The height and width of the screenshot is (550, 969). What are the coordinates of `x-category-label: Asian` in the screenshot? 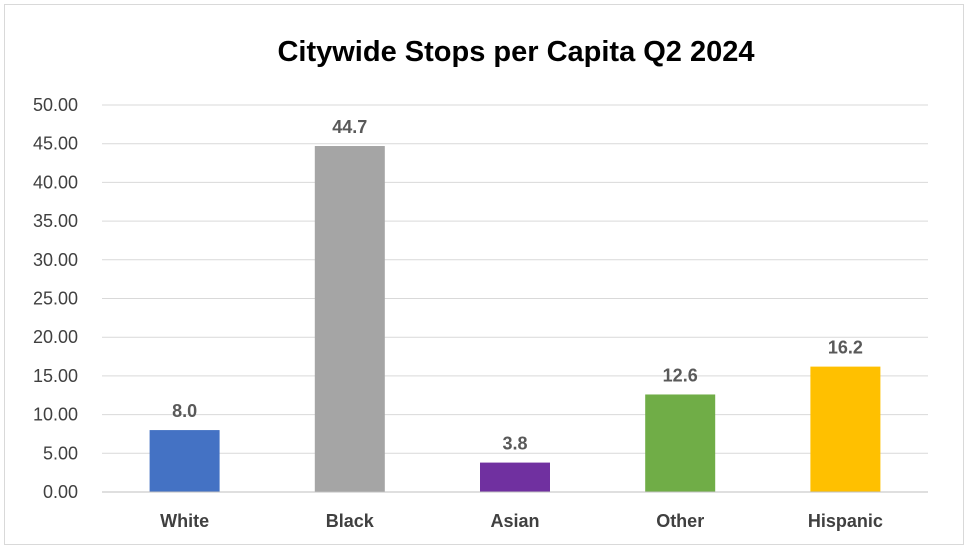 It's located at (514, 521).